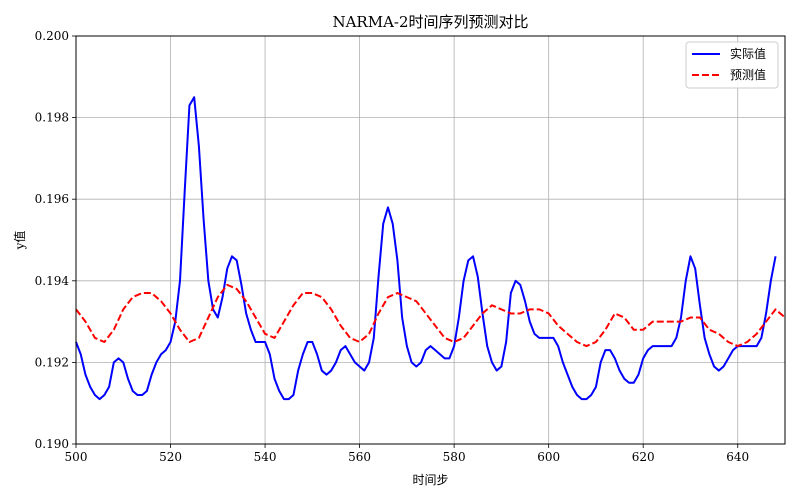 This screenshot has height=504, width=800. I want to click on x-tick-label: 560, so click(359, 457).